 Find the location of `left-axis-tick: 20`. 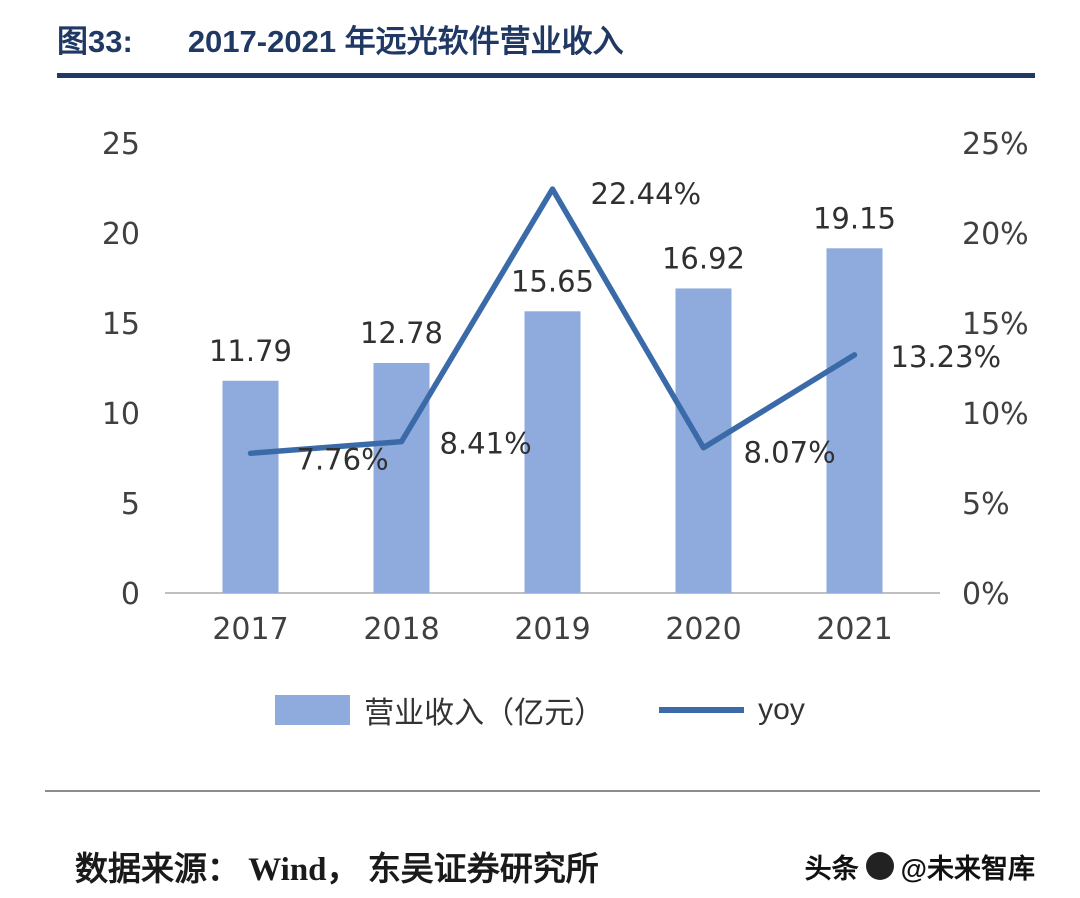

left-axis-tick: 20 is located at coordinates (121, 234).